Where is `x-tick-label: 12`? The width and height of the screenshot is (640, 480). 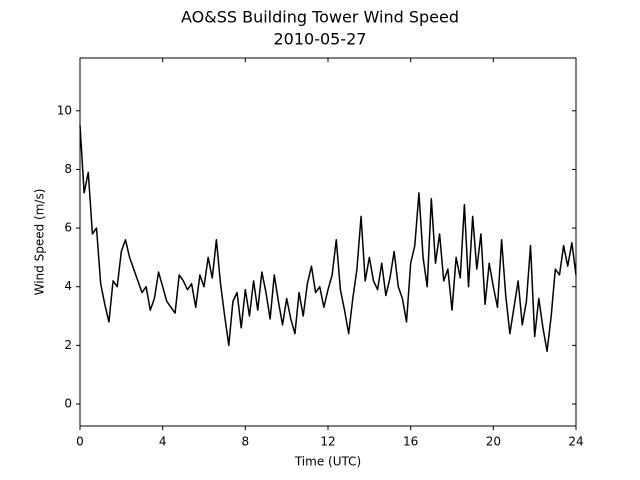 x-tick-label: 12 is located at coordinates (327, 442).